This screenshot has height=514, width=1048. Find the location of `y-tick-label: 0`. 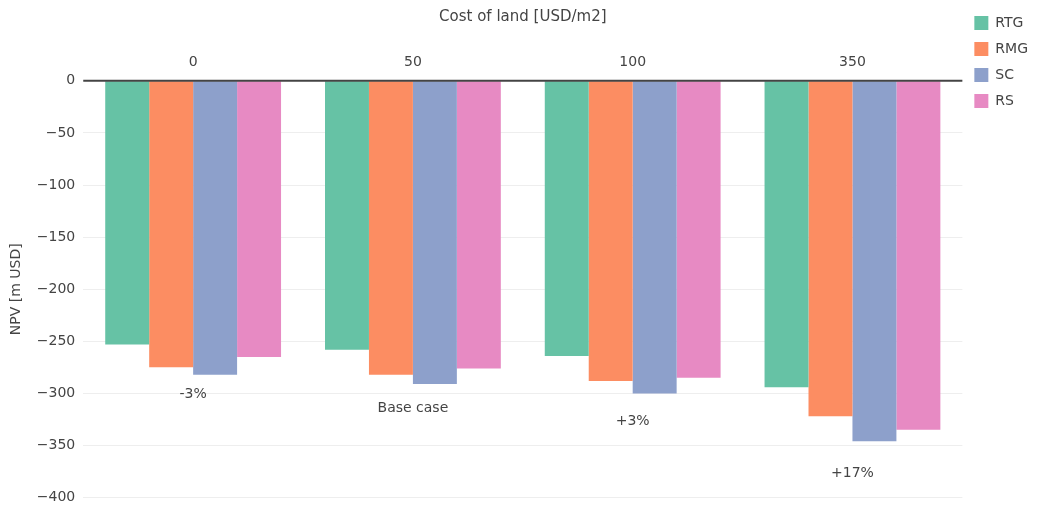

y-tick-label: 0 is located at coordinates (71, 79).